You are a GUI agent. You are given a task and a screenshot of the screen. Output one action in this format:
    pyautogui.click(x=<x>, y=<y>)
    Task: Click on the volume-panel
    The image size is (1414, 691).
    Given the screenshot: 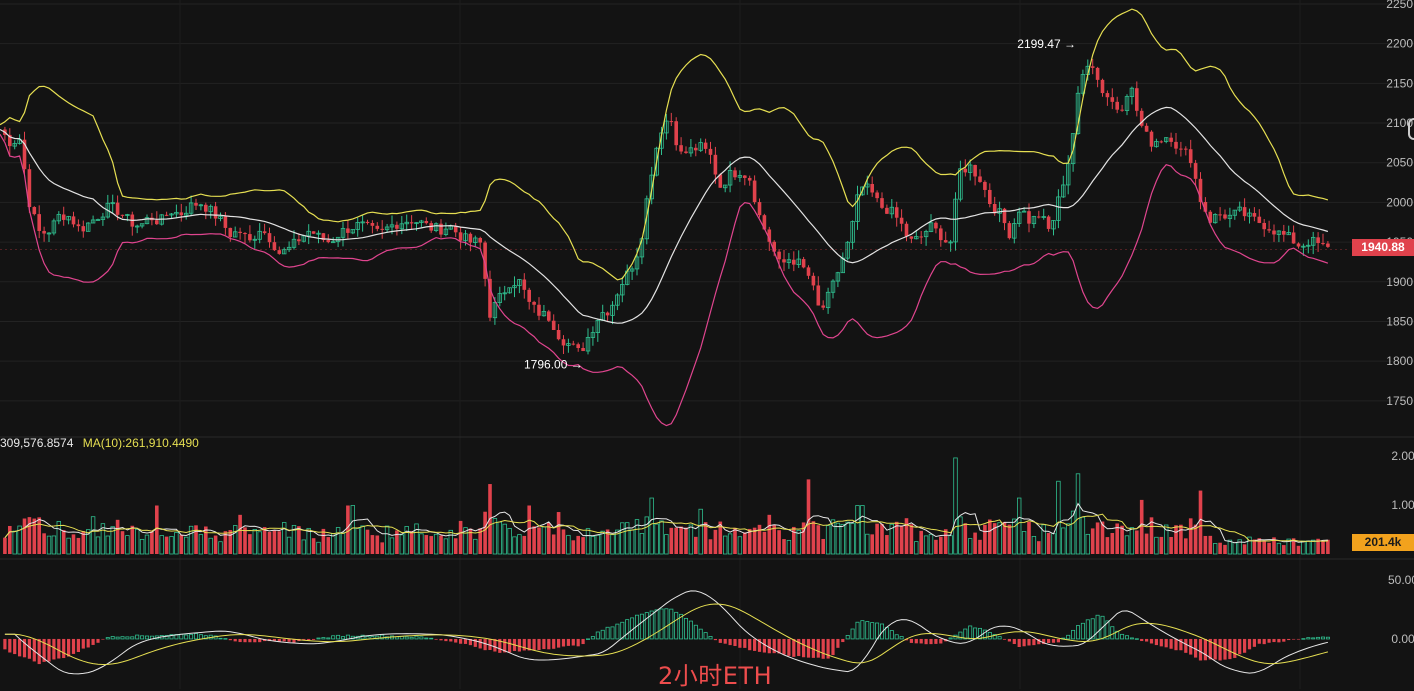 What is the action you would take?
    pyautogui.click(x=666, y=506)
    